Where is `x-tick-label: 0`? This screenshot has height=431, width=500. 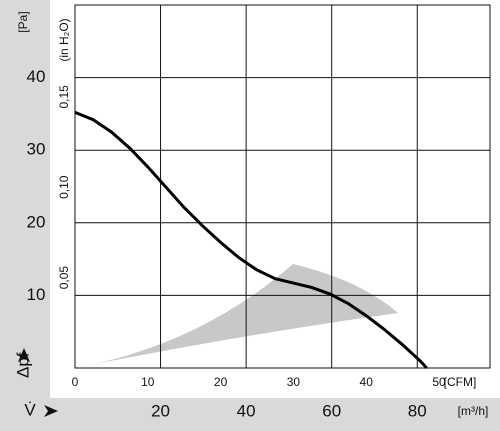
x-tick-label: 0 is located at coordinates (75, 382).